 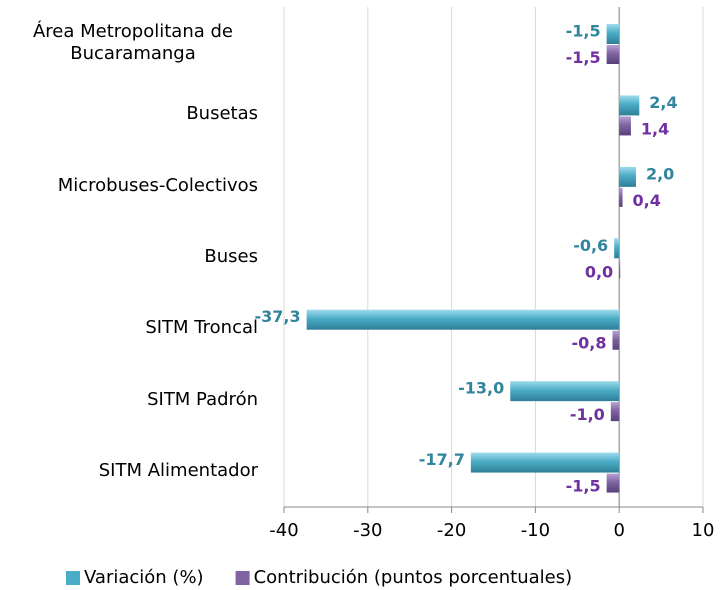 What do you see at coordinates (222, 114) in the screenshot?
I see `category-label: Busetas` at bounding box center [222, 114].